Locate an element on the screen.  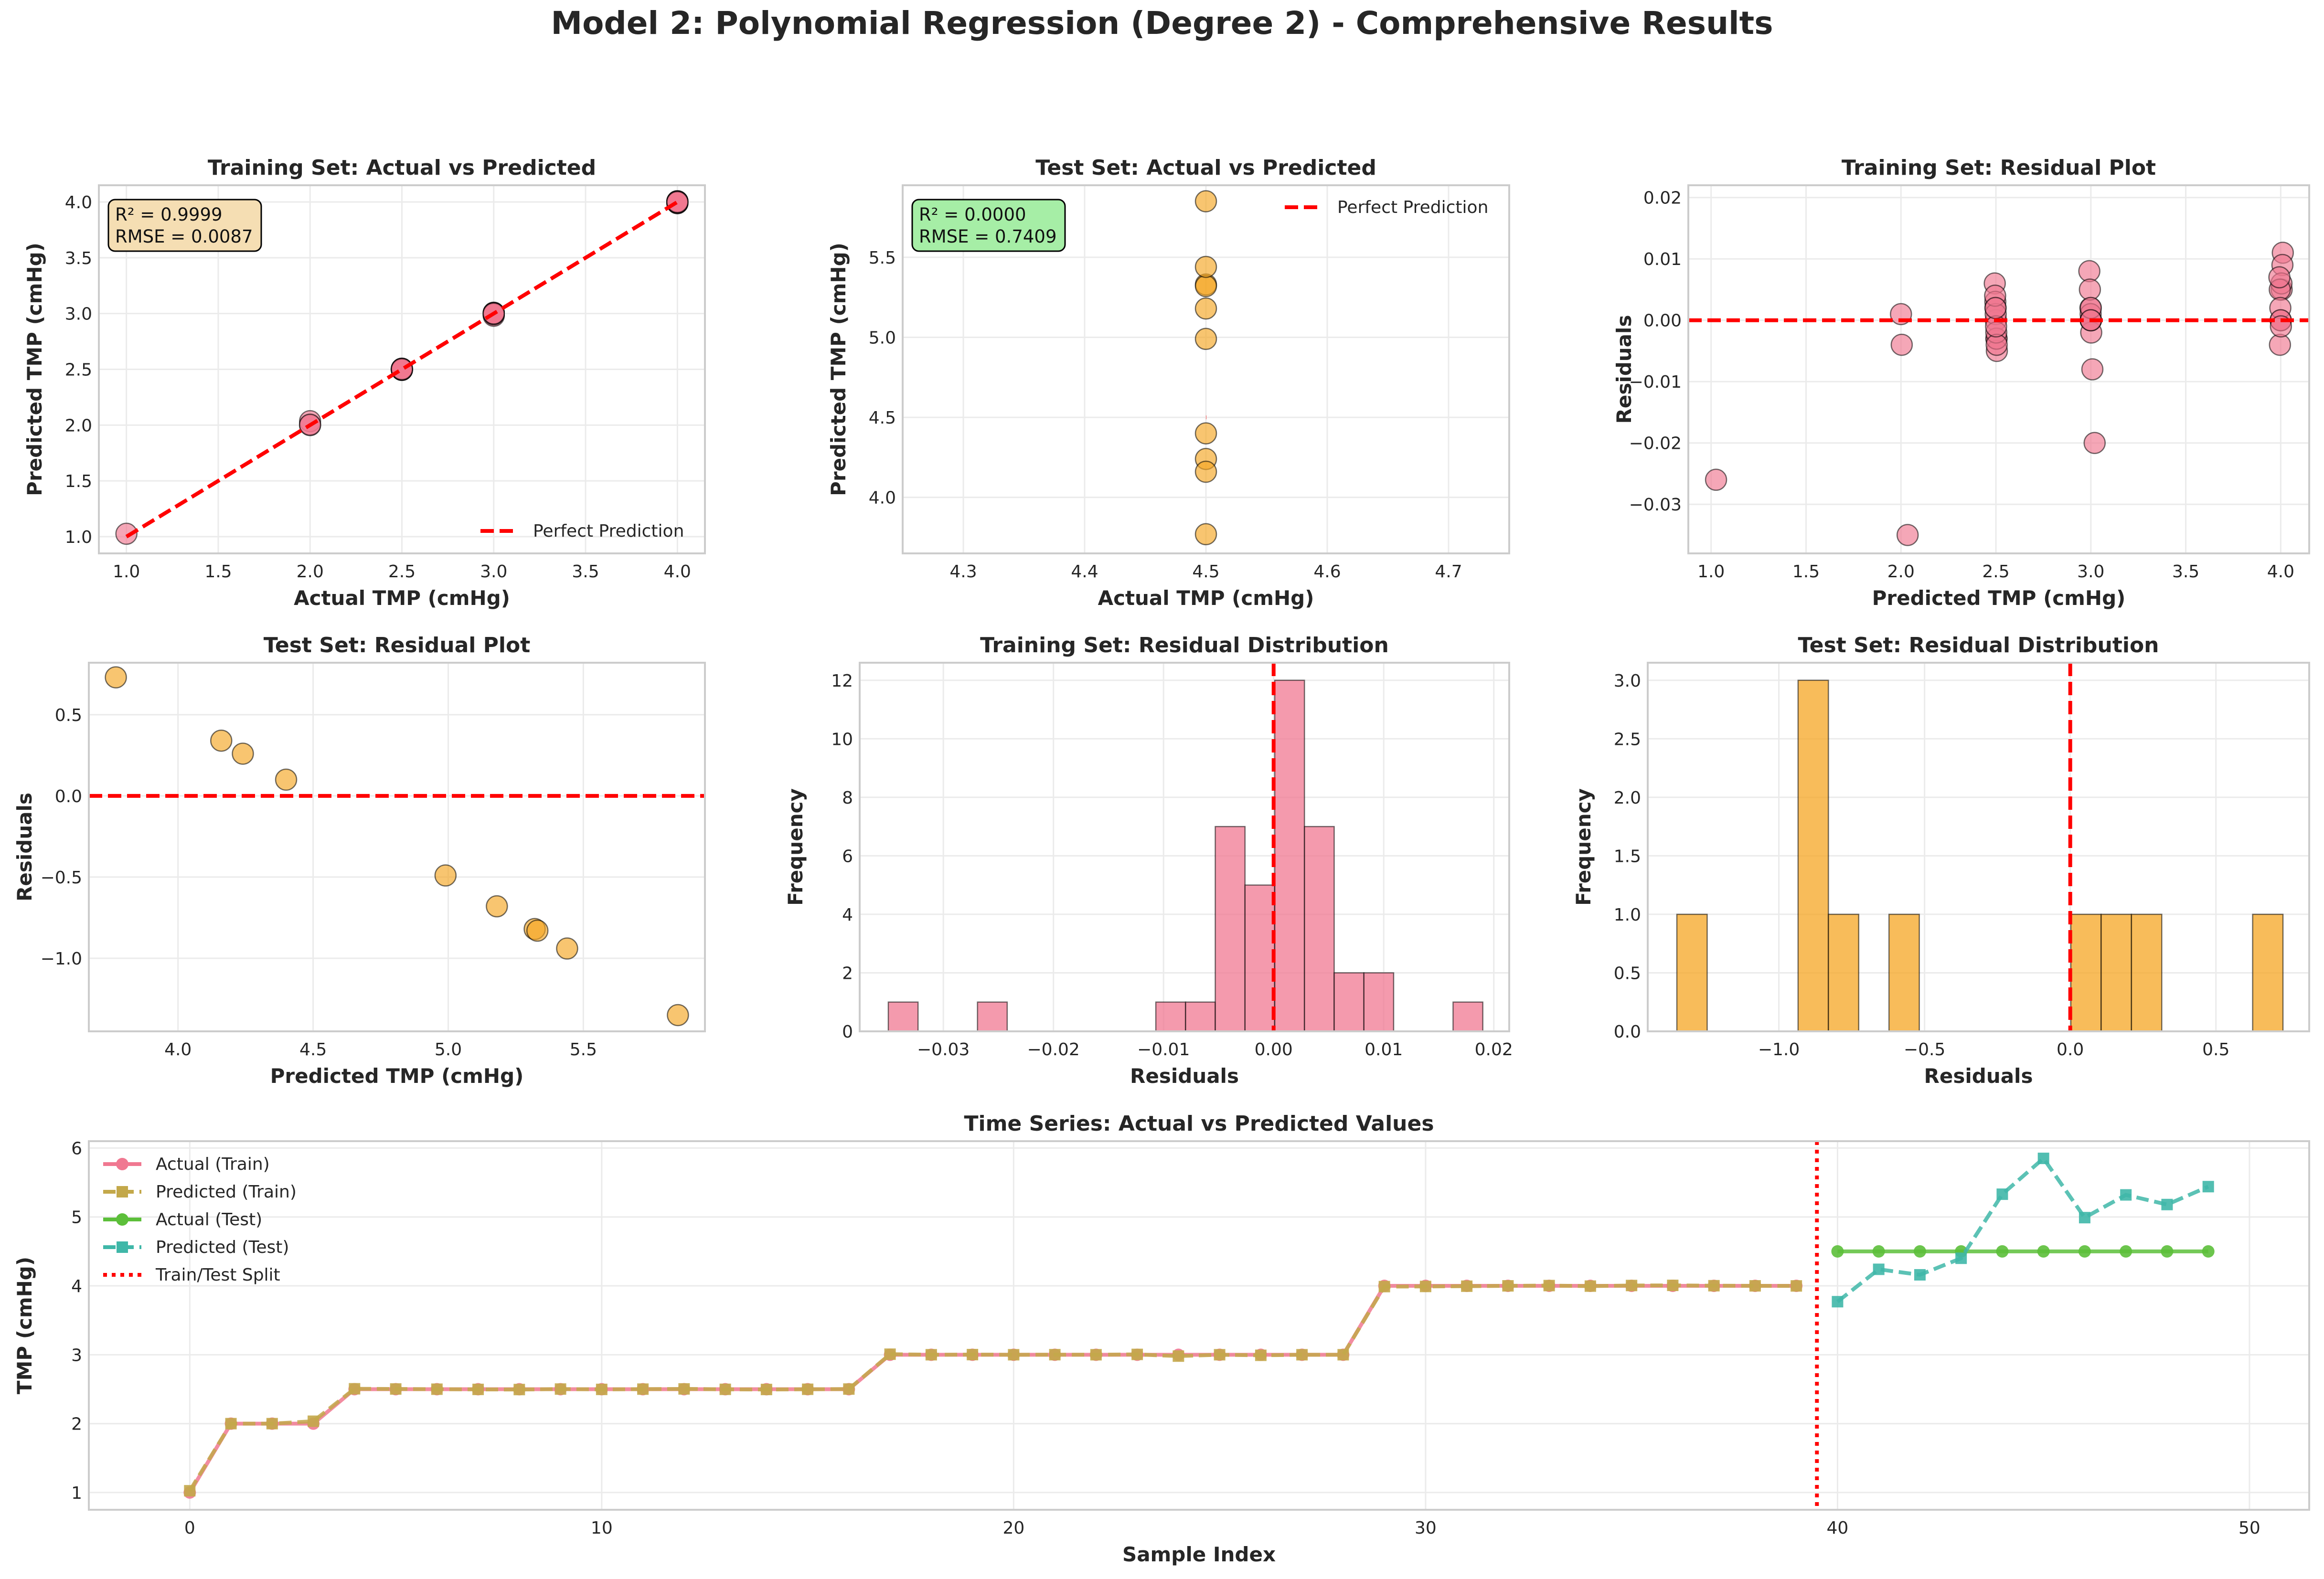
chart-title: Test Set: Residual Distribution is located at coordinates (1978, 645).